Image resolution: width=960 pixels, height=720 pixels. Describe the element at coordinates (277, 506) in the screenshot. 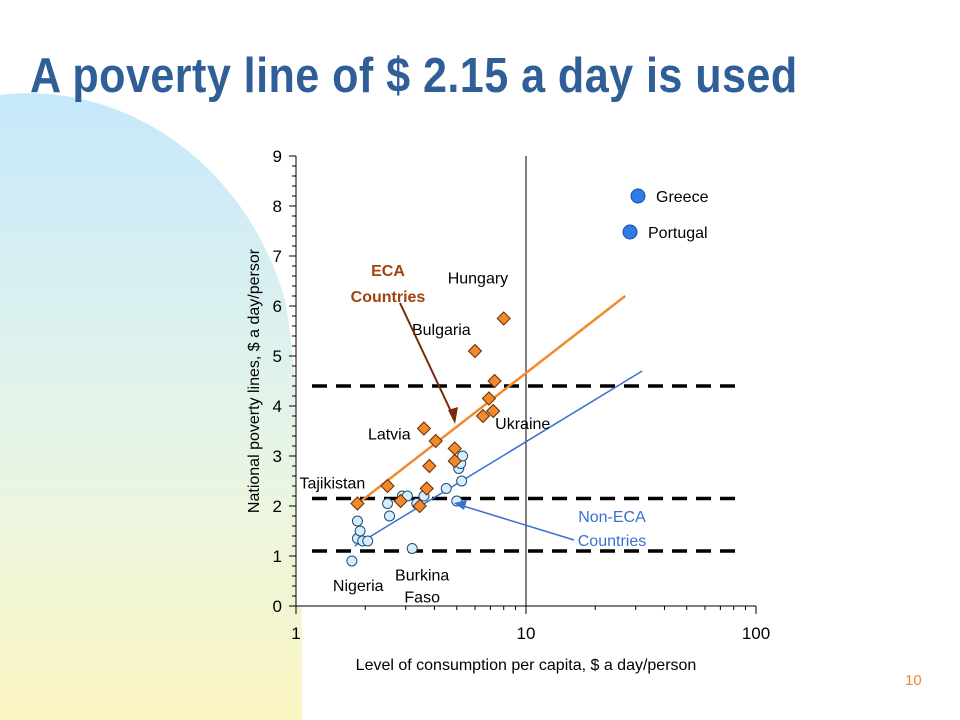

I see `y-tick-label: 2` at that location.